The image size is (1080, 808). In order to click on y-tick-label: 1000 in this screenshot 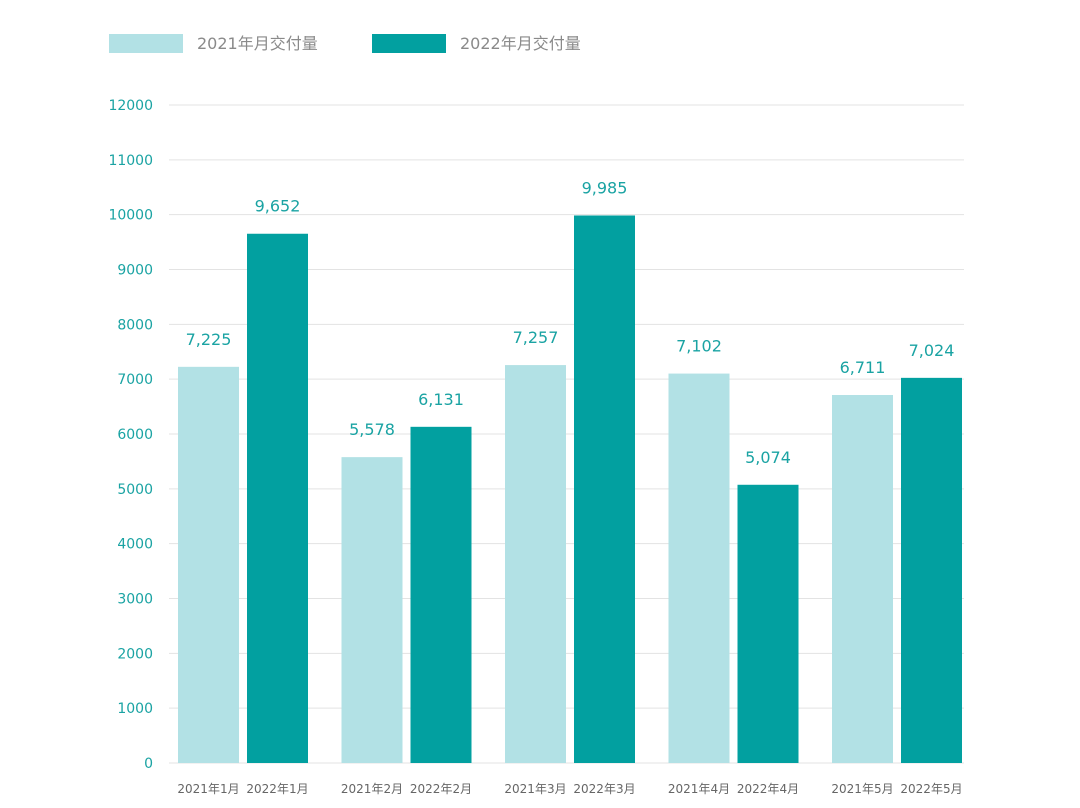, I will do `click(135, 709)`.